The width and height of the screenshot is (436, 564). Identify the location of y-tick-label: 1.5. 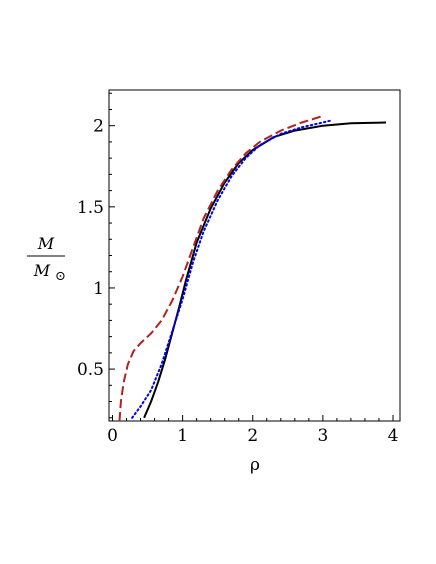
(90, 208).